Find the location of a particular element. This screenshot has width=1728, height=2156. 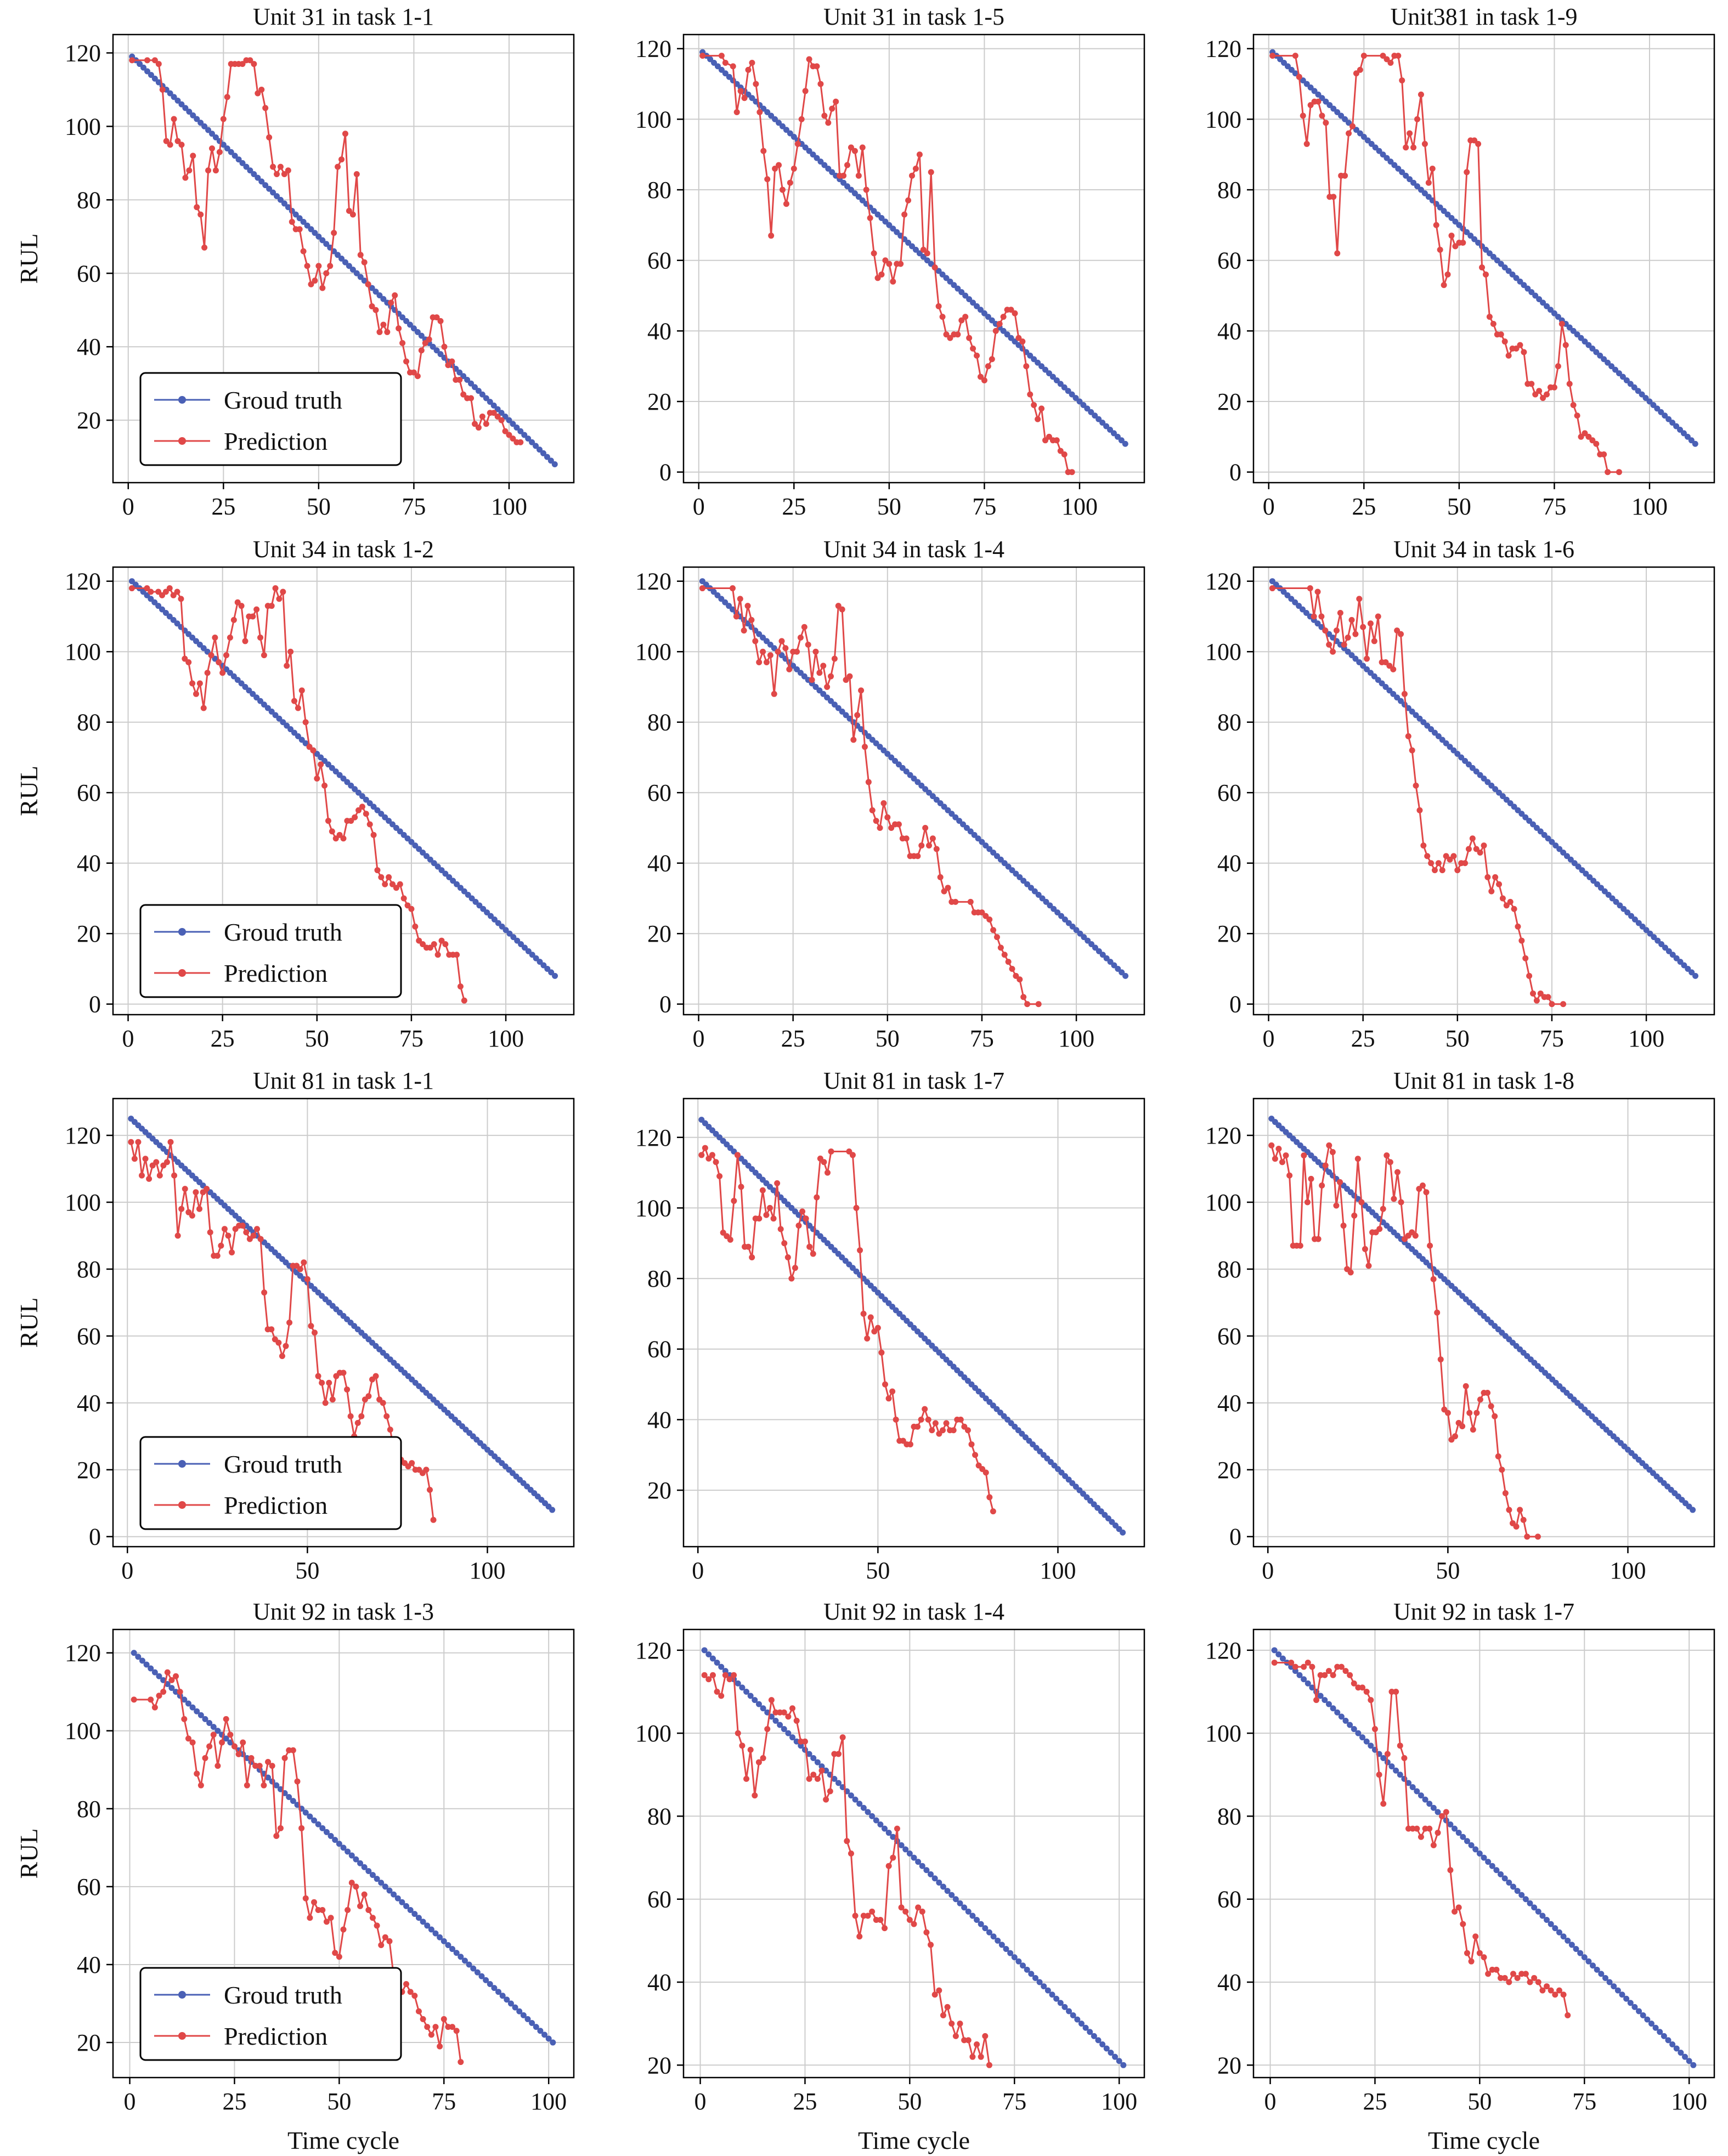

y-tick-label: 20 is located at coordinates (89, 420).